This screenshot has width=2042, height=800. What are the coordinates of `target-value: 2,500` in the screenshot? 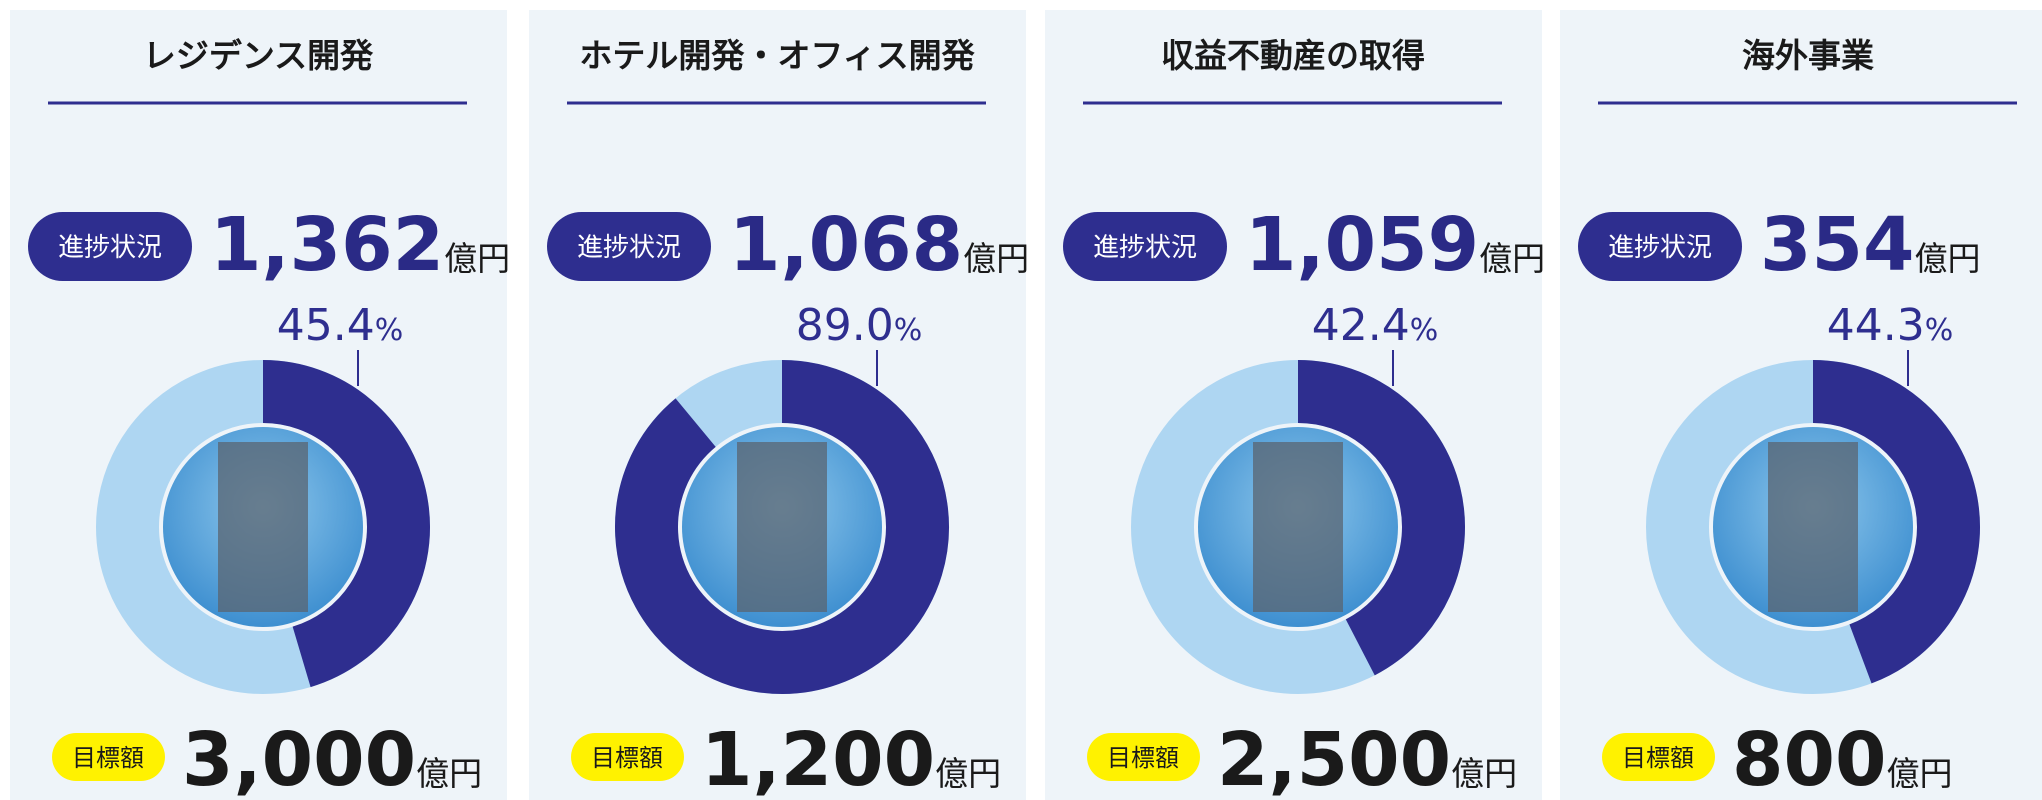 It's located at (1334, 758).